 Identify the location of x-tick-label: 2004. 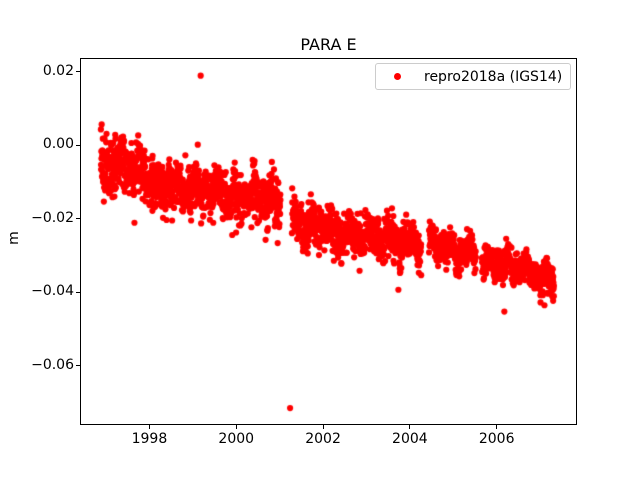
(410, 439).